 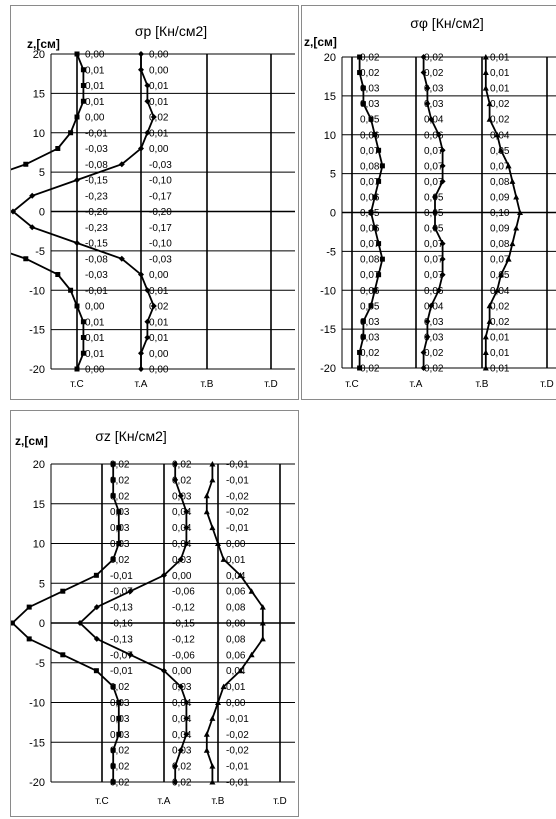 What do you see at coordinates (279, 801) in the screenshot?
I see `x-category-label: т.D` at bounding box center [279, 801].